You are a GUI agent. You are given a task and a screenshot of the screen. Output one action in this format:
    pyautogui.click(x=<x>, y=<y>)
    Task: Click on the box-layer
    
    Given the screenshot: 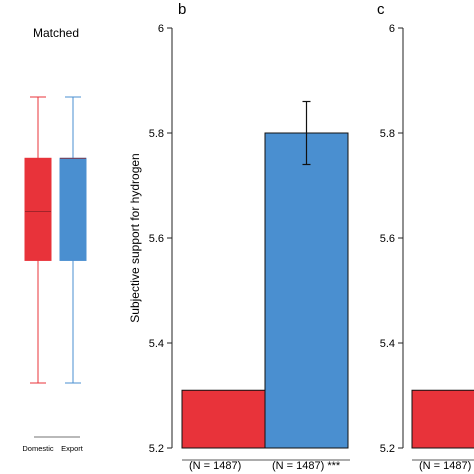 What is the action you would take?
    pyautogui.click(x=55, y=240)
    